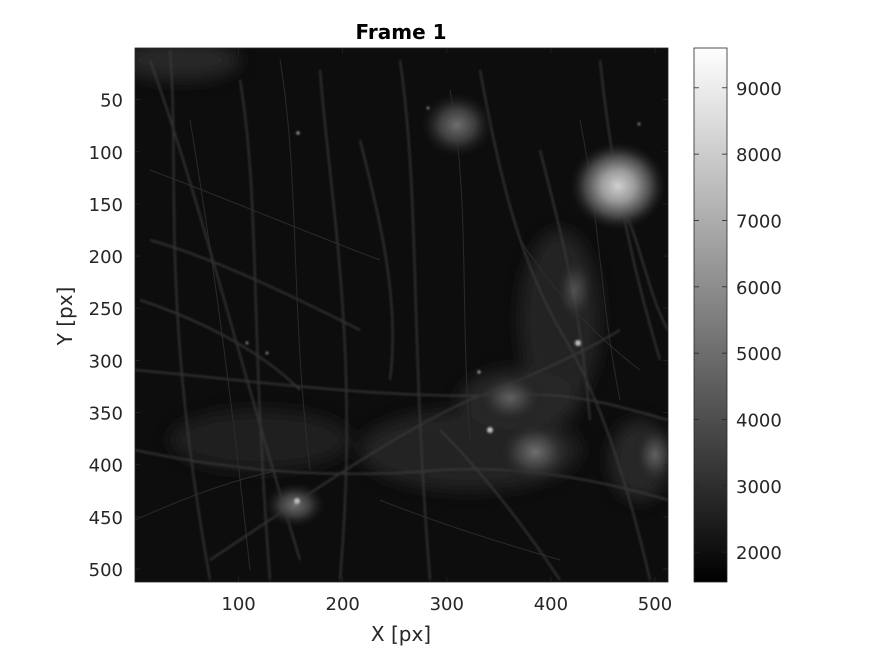 This screenshot has width=875, height=656. Describe the element at coordinates (759, 553) in the screenshot. I see `colorbar-tick-label: 2000` at that location.